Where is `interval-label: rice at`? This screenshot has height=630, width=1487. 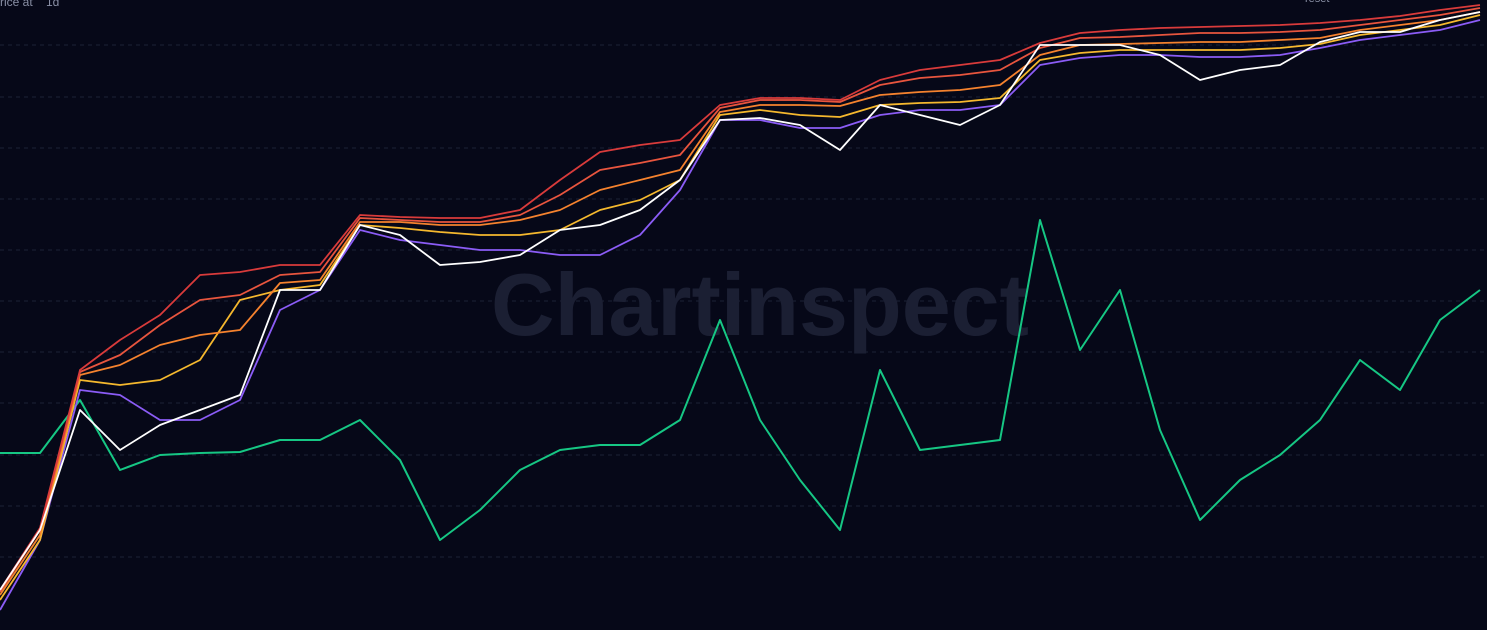 interval-label: rice at is located at coordinates (16, 4).